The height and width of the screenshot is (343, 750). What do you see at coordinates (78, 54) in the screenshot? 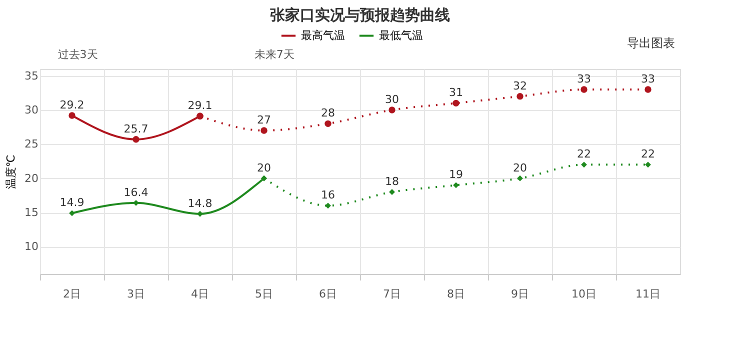
I see `text: 过去3天` at bounding box center [78, 54].